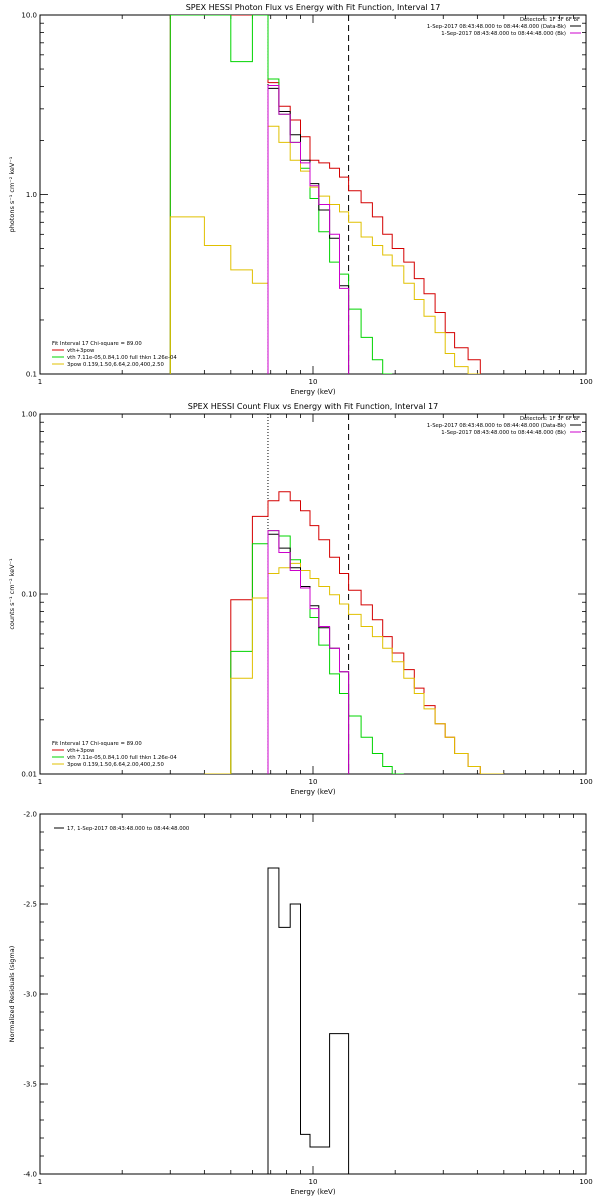  I want to click on y-tick-label: 0.1, so click(31, 375).